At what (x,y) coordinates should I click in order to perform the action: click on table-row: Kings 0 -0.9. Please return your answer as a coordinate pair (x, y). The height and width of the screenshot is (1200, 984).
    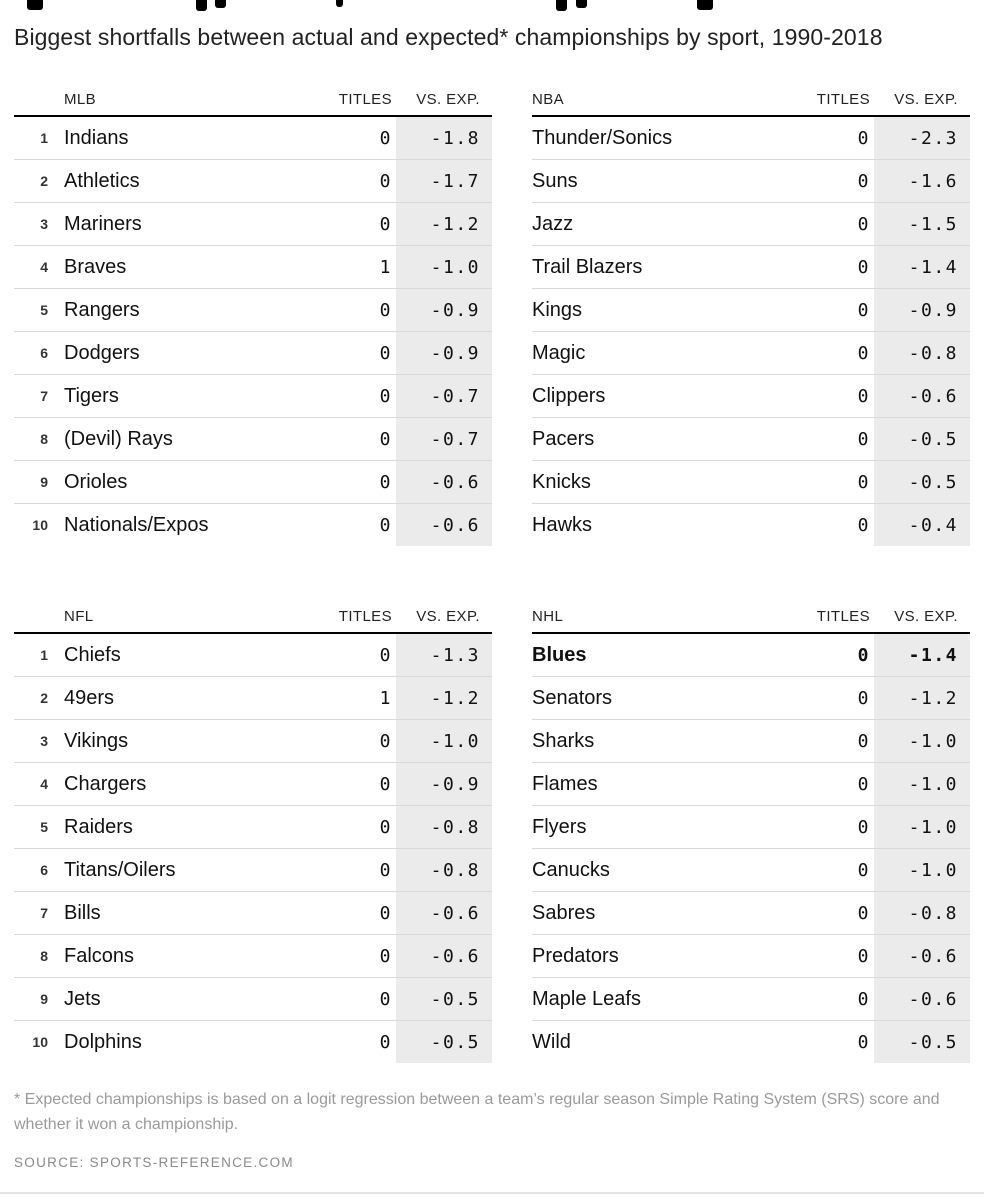
    Looking at the image, I should click on (751, 310).